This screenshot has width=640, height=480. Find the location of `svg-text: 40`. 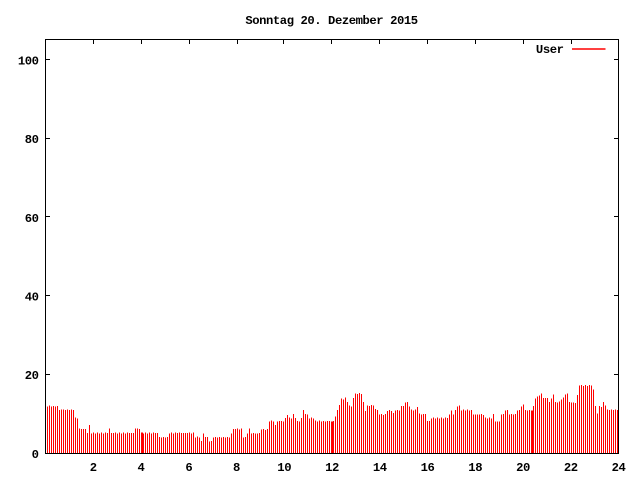

svg-text: 40 is located at coordinates (32, 297).